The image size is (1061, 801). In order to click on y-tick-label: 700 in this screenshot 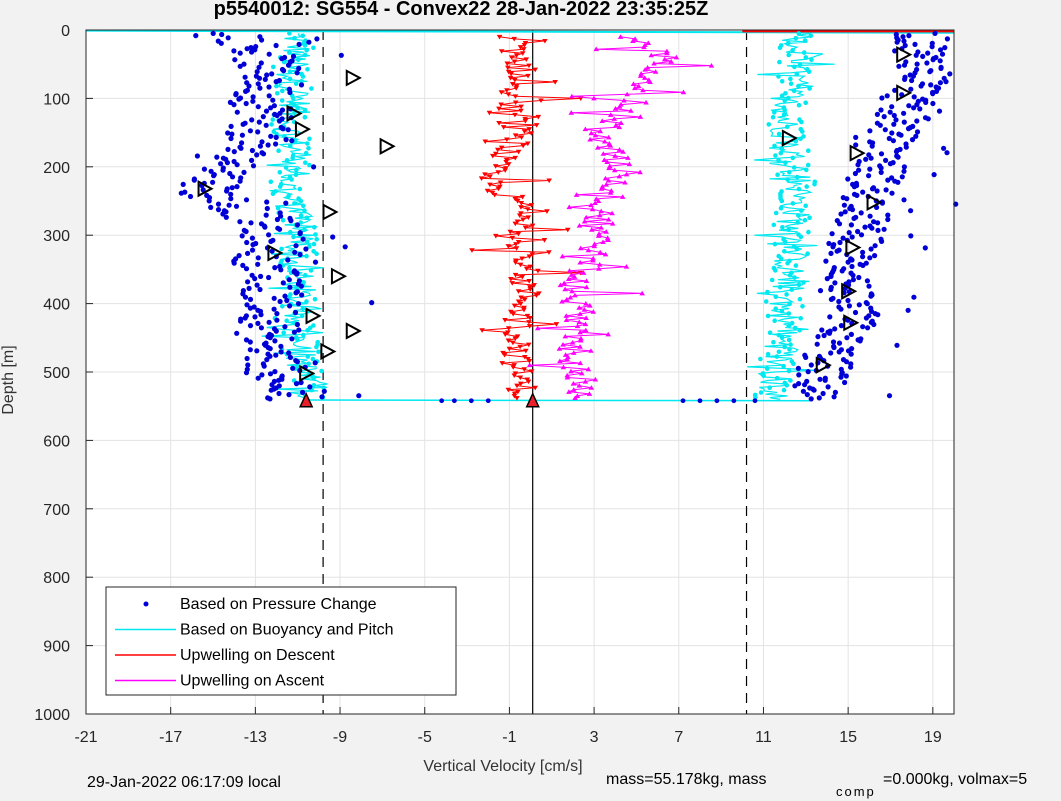, I will do `click(56, 510)`.